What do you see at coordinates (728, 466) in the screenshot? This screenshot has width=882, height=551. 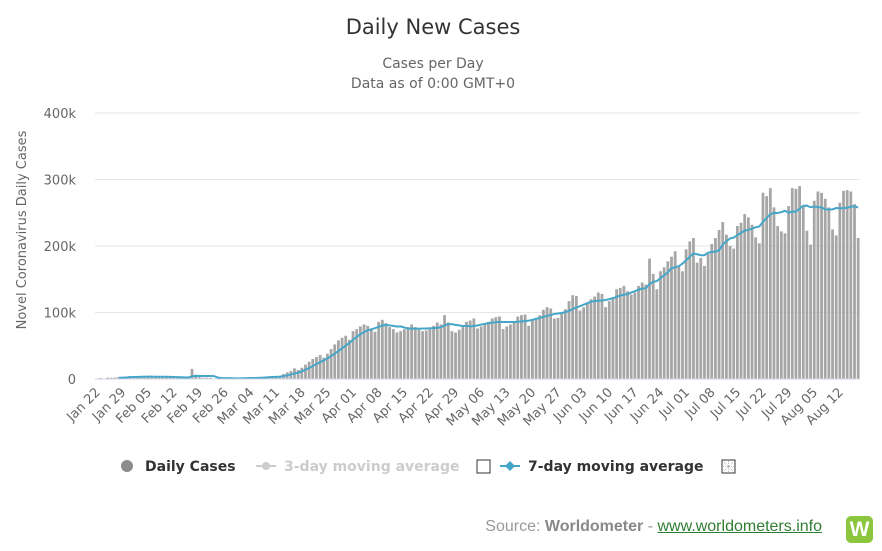 I see `checkbox-checked-icon` at bounding box center [728, 466].